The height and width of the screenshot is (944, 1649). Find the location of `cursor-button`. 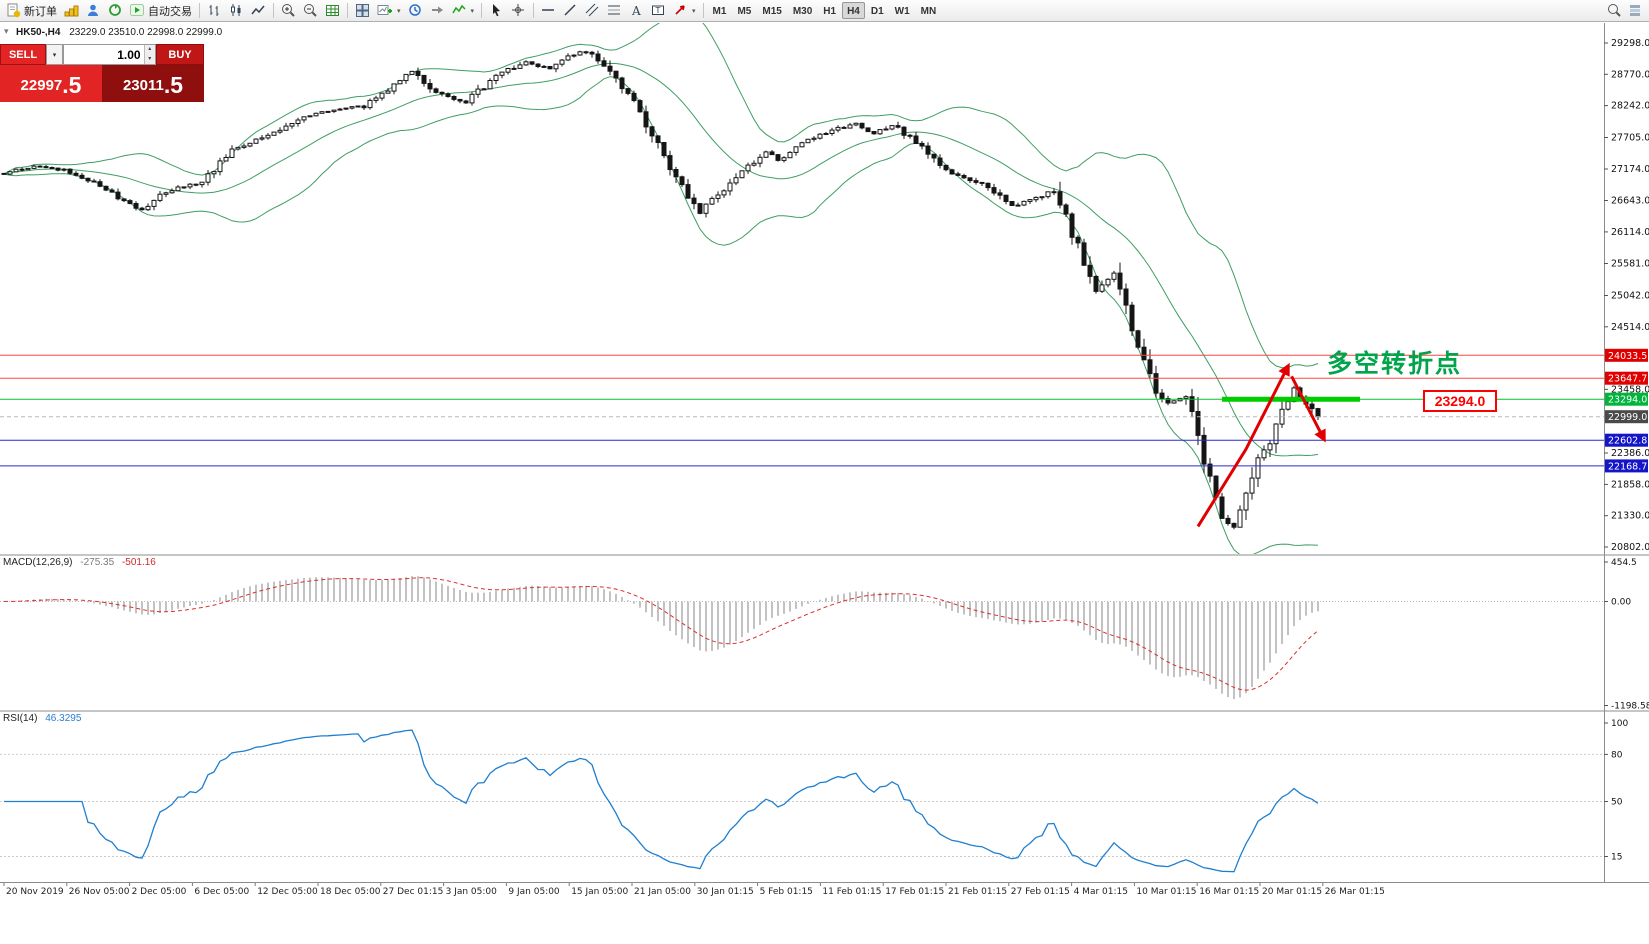

cursor-button is located at coordinates (496, 11).